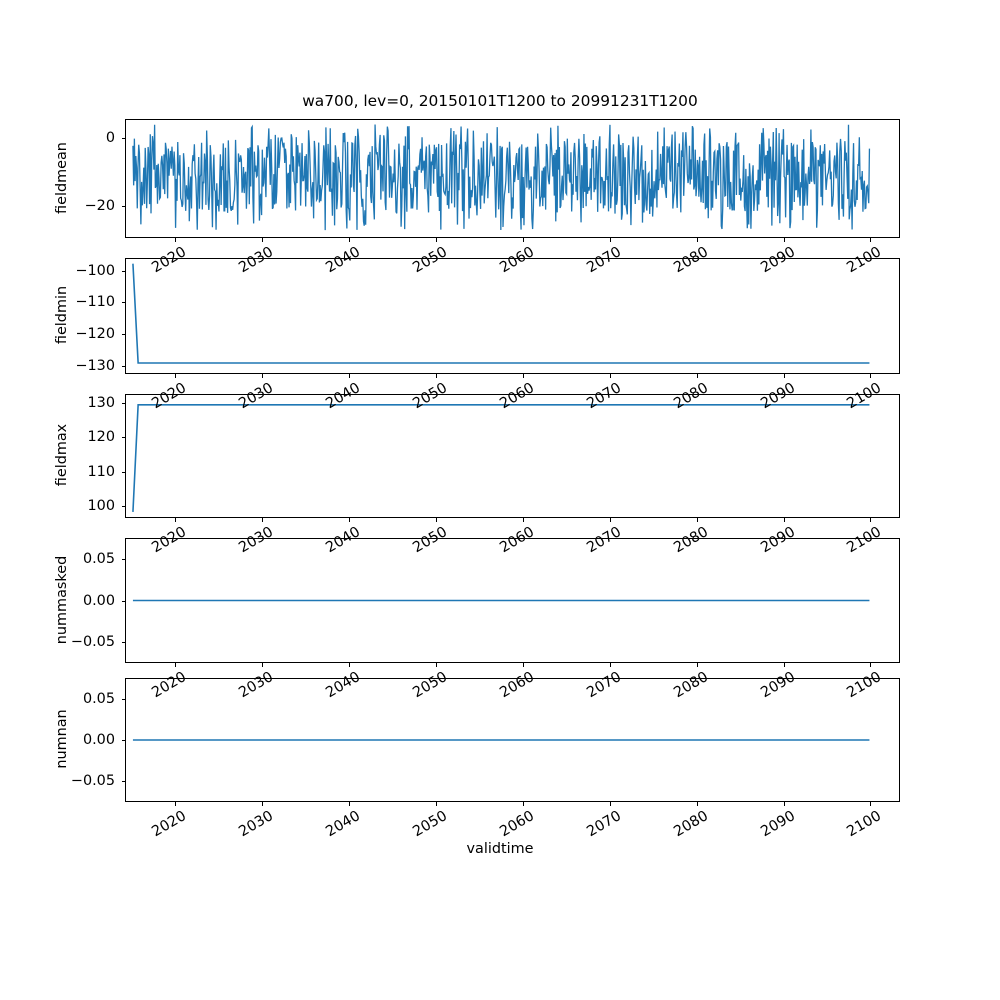 The width and height of the screenshot is (1000, 1000). Describe the element at coordinates (62, 739) in the screenshot. I see `y-axis-label-numnan: numnan` at that location.